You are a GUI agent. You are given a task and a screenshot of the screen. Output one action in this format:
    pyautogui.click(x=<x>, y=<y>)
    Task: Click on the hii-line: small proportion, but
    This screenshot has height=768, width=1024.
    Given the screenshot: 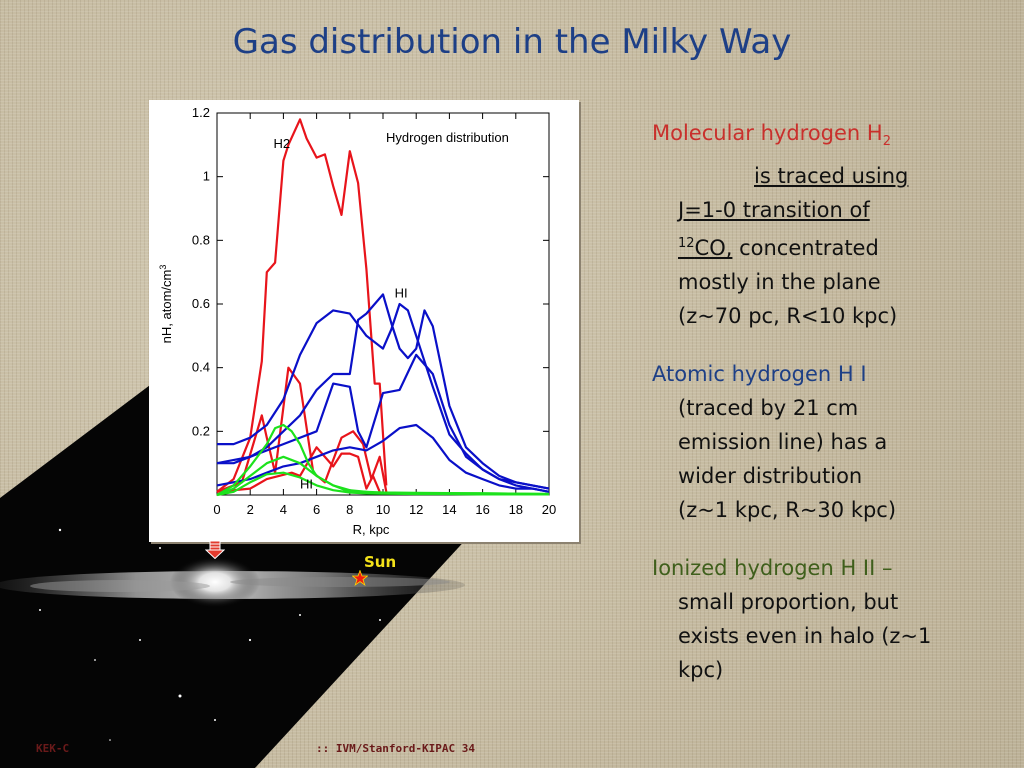 What is the action you would take?
    pyautogui.click(x=788, y=602)
    